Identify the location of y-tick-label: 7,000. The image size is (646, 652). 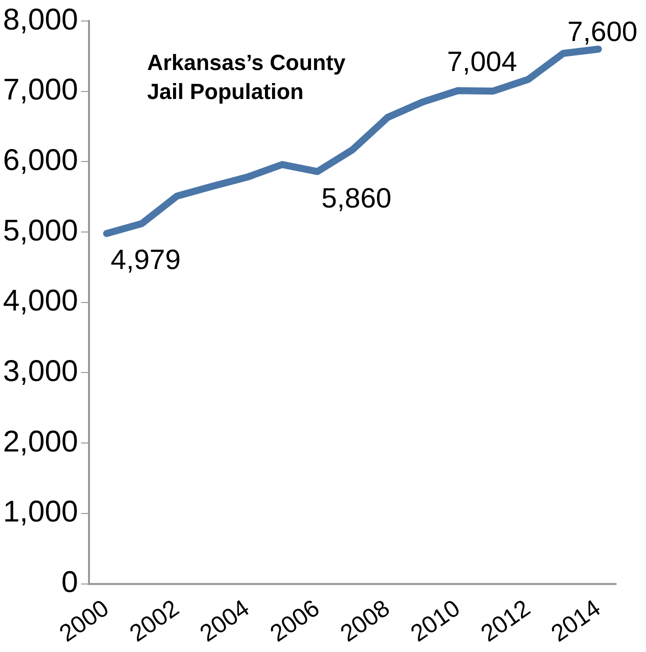
(40, 90).